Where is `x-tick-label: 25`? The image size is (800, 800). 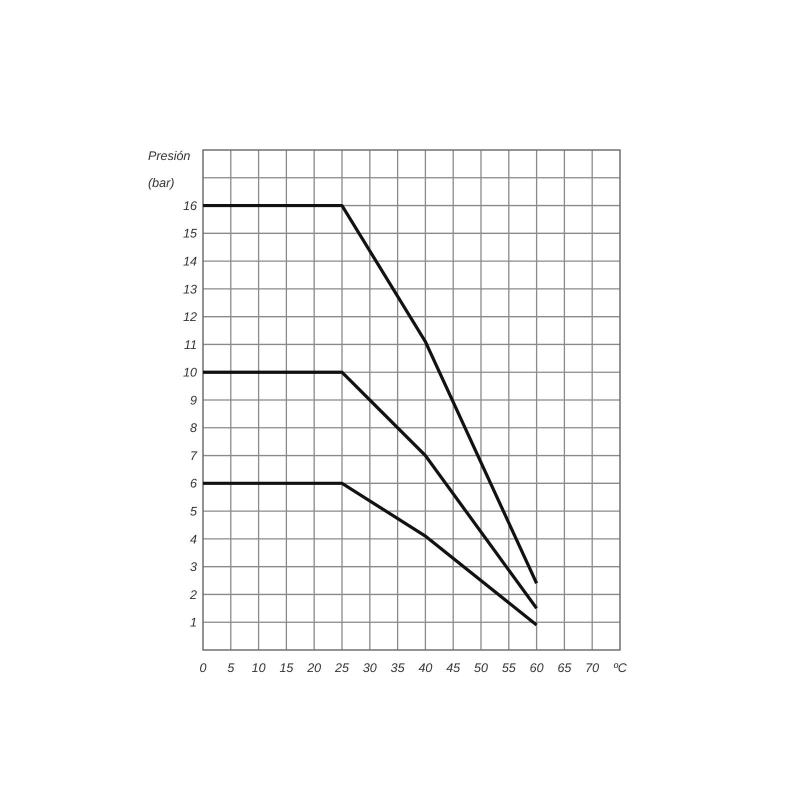 x-tick-label: 25 is located at coordinates (341, 668).